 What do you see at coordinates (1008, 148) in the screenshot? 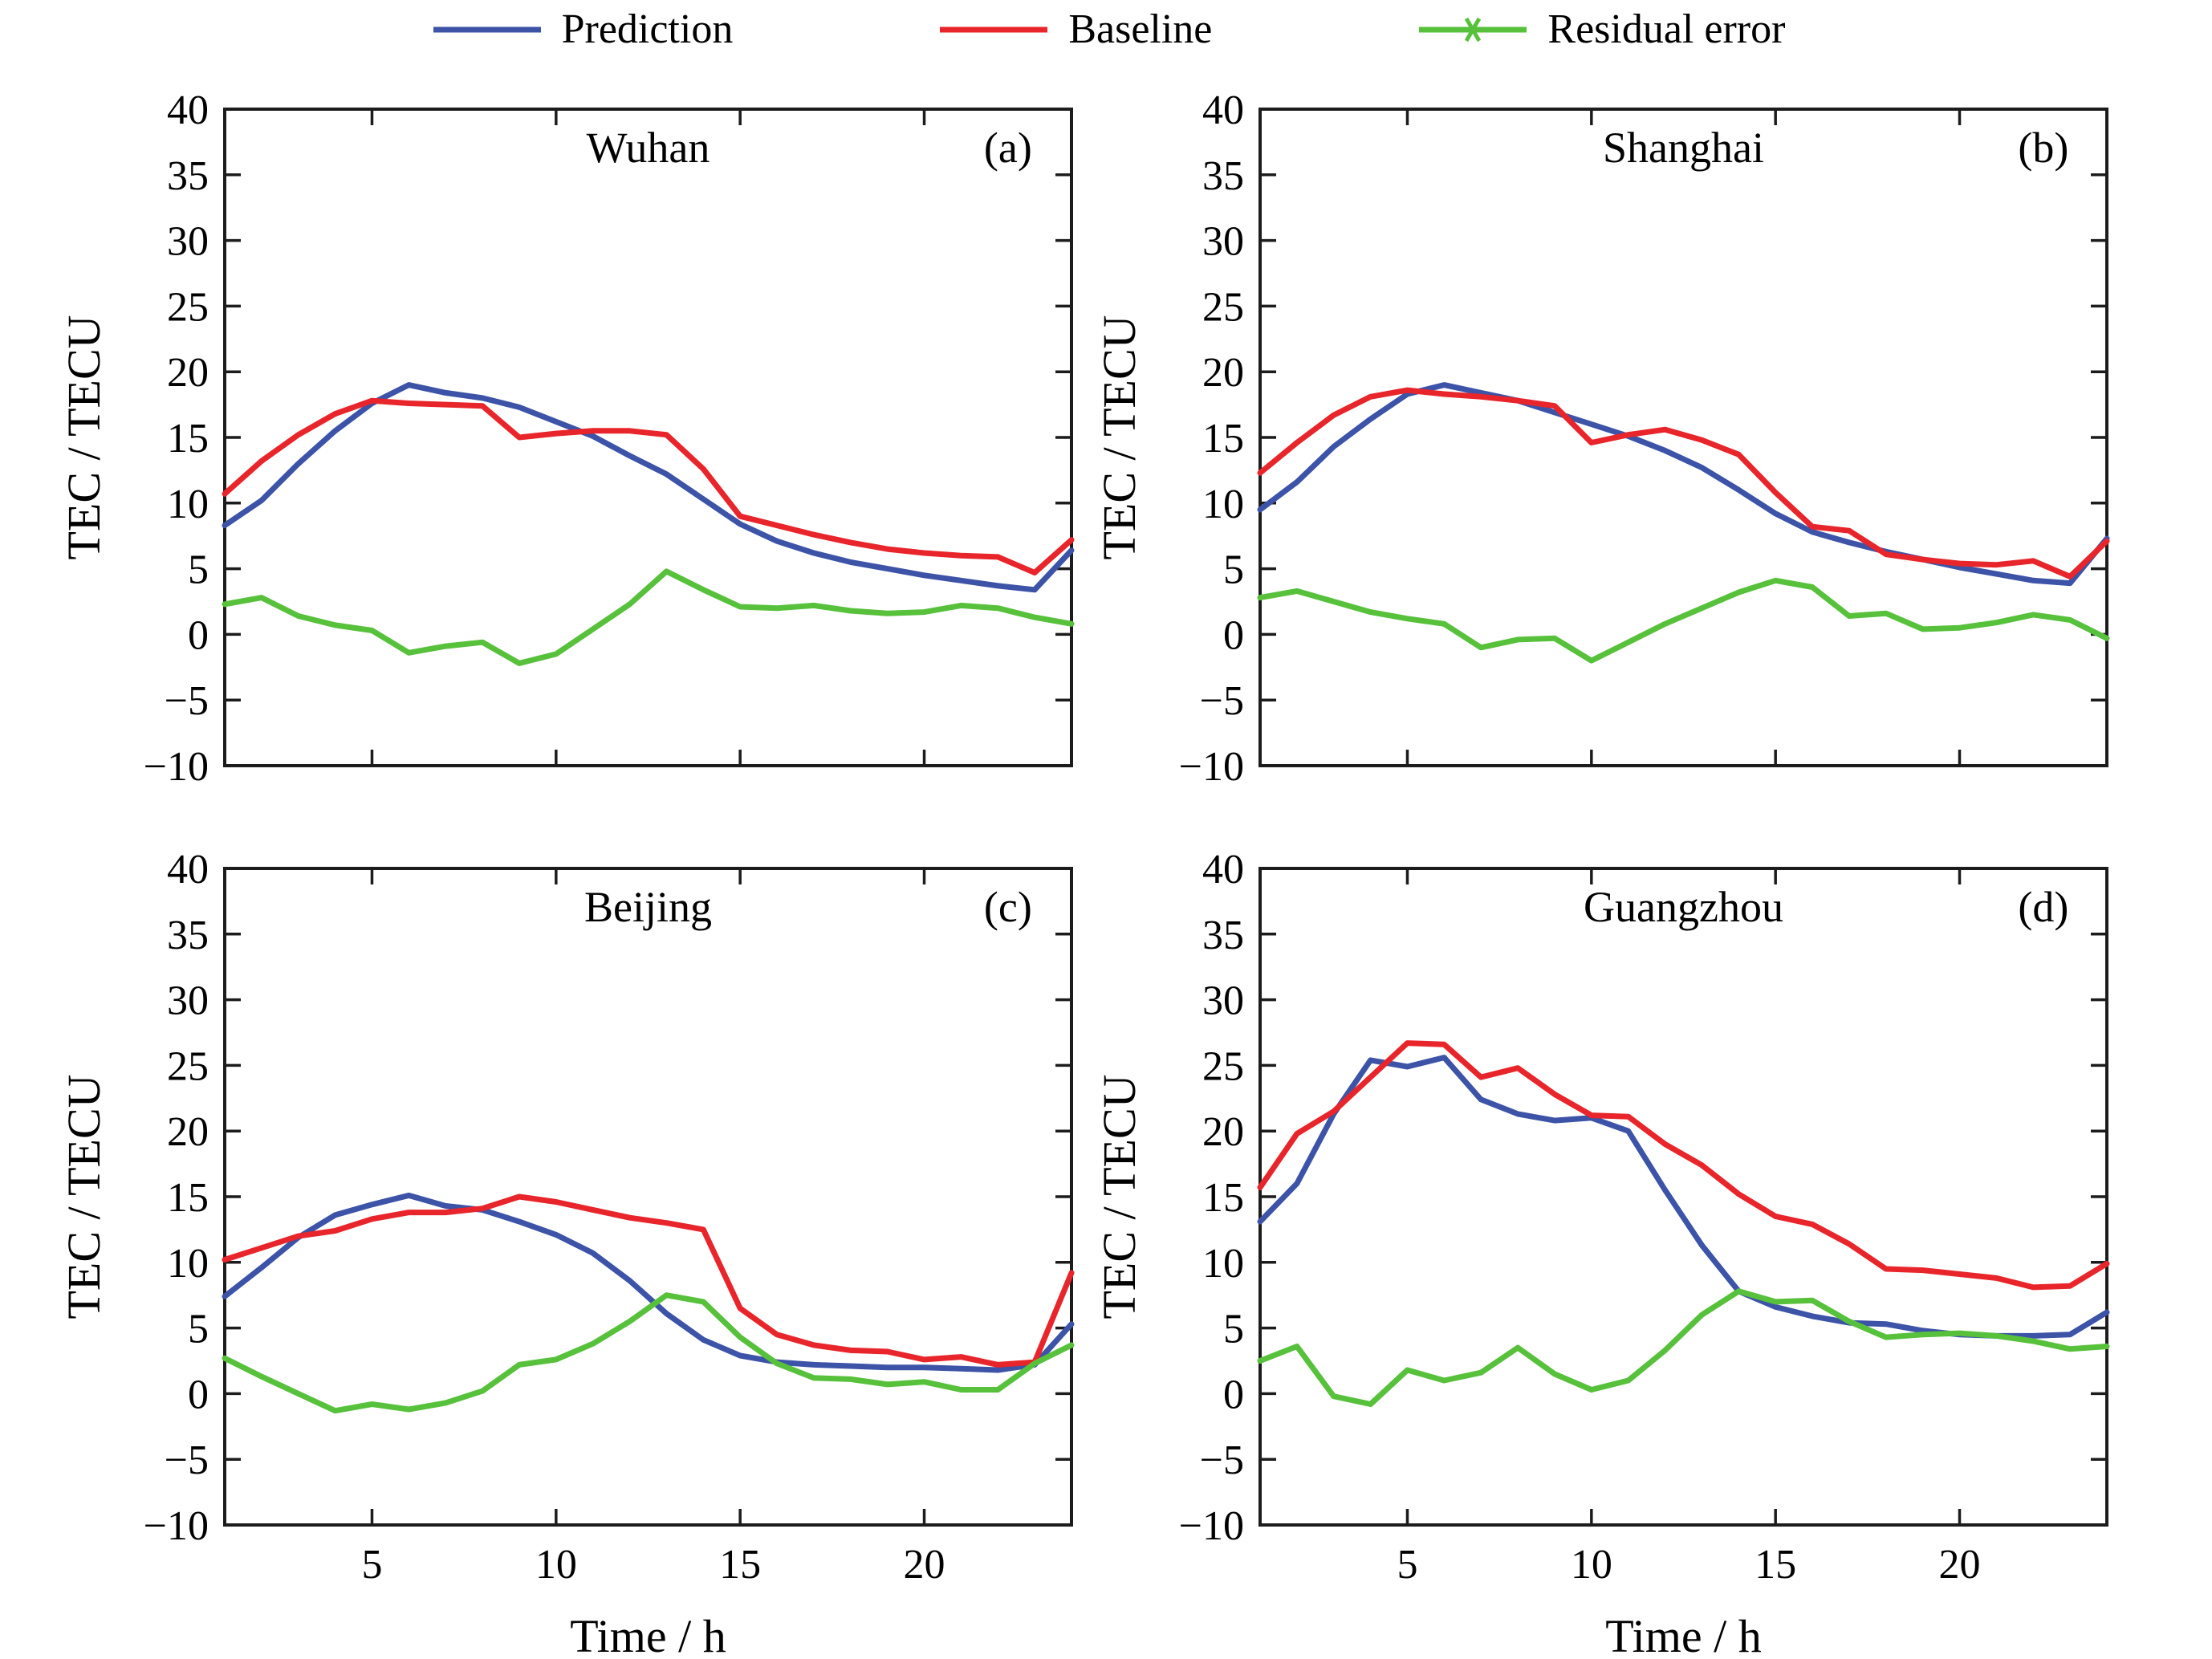
I see `panel-index-label: (a)` at bounding box center [1008, 148].